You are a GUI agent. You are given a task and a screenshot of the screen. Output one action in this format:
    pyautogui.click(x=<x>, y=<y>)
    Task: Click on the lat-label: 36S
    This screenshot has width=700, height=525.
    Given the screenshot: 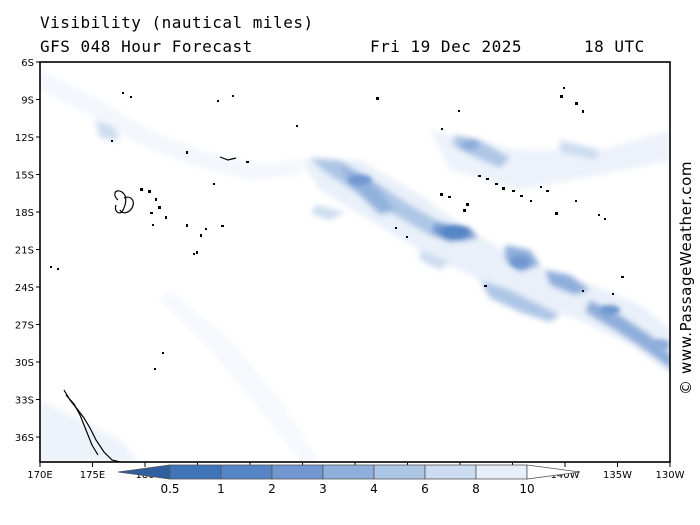 What is the action you would take?
    pyautogui.click(x=24, y=438)
    